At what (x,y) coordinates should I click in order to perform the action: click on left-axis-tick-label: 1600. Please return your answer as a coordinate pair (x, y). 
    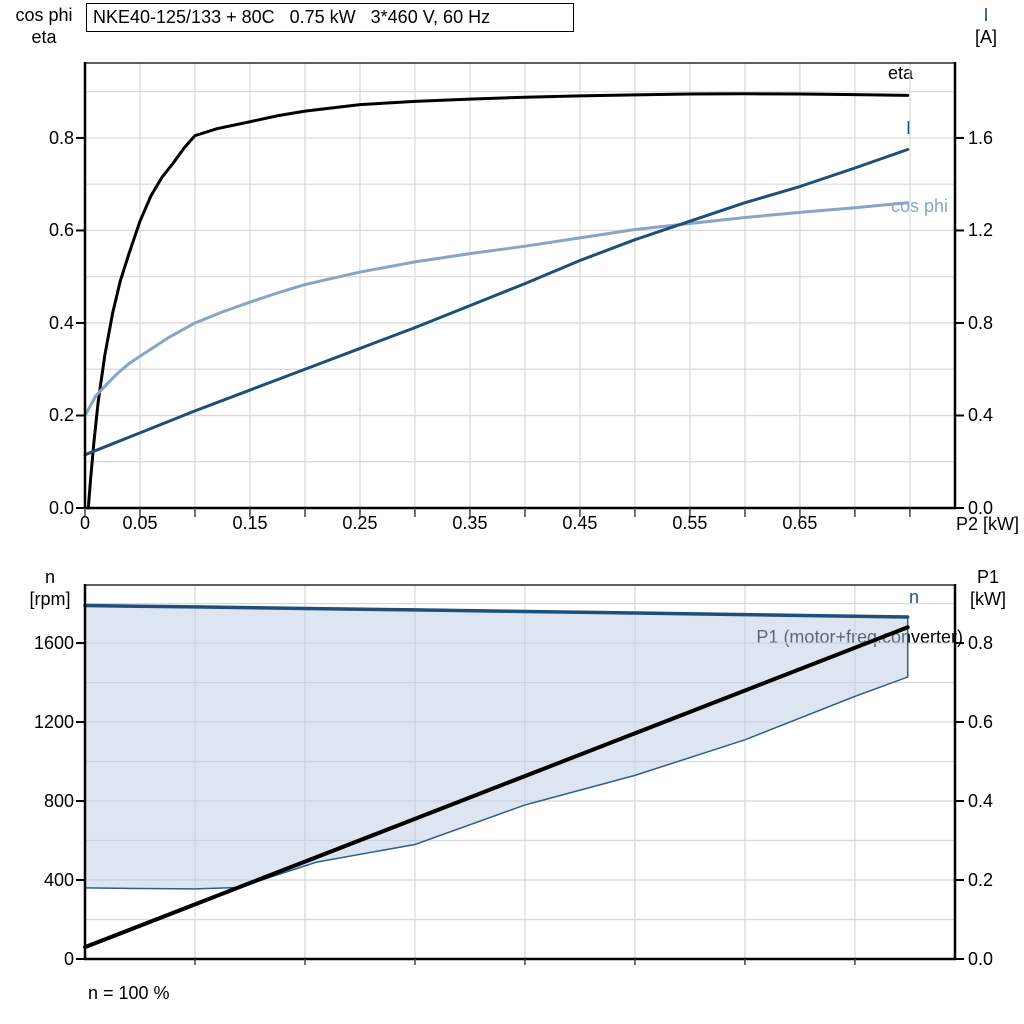
    Looking at the image, I should click on (53, 643).